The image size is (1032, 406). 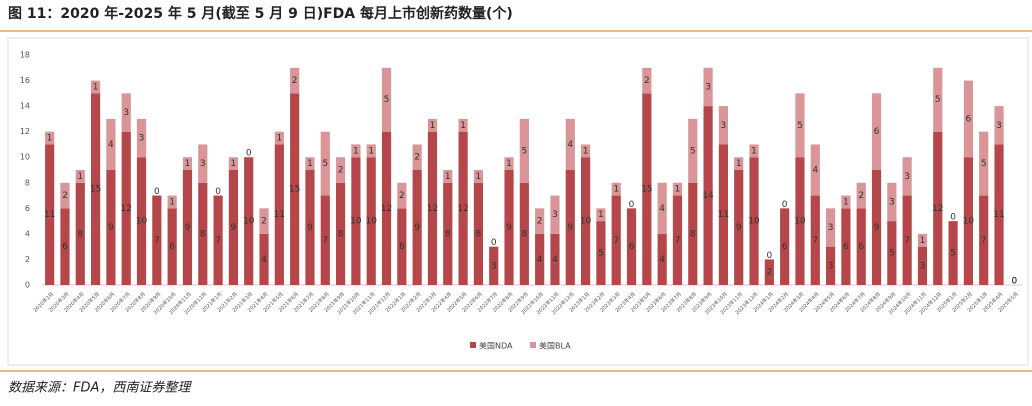 What do you see at coordinates (27, 182) in the screenshot?
I see `y-tick-label: 8` at bounding box center [27, 182].